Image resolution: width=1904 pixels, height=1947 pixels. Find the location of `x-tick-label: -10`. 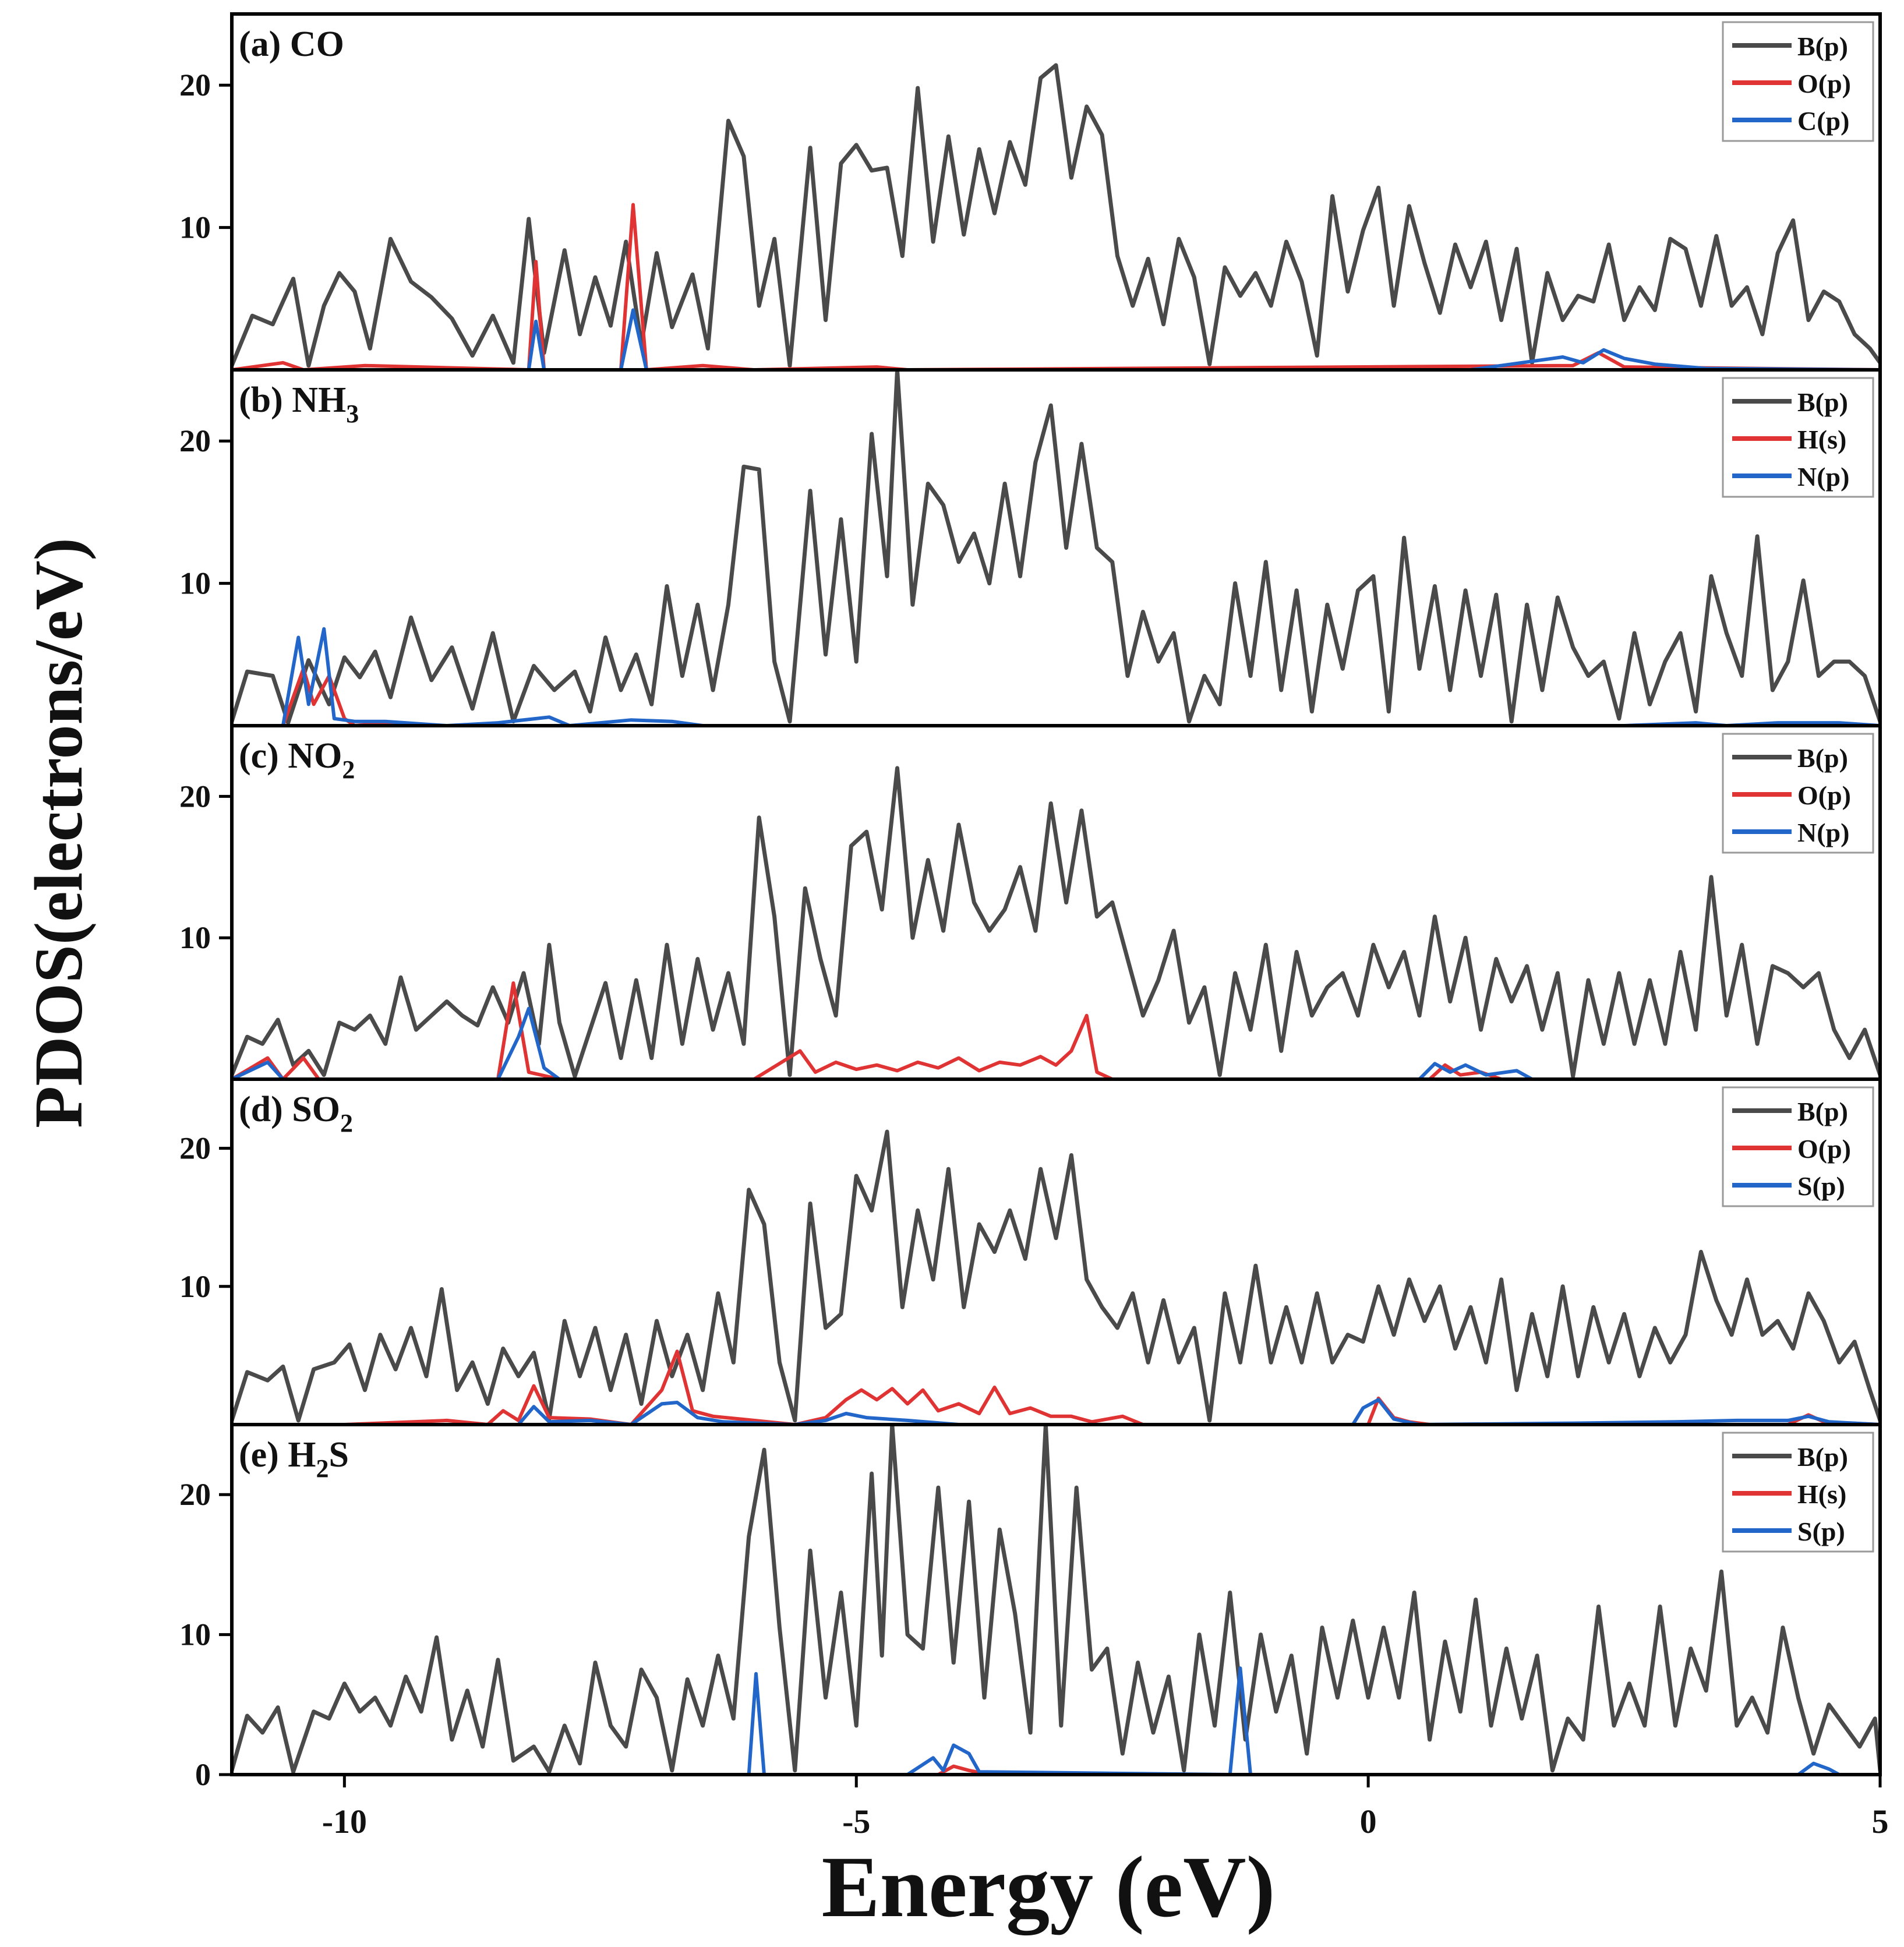

x-tick-label: -10 is located at coordinates (344, 1822).